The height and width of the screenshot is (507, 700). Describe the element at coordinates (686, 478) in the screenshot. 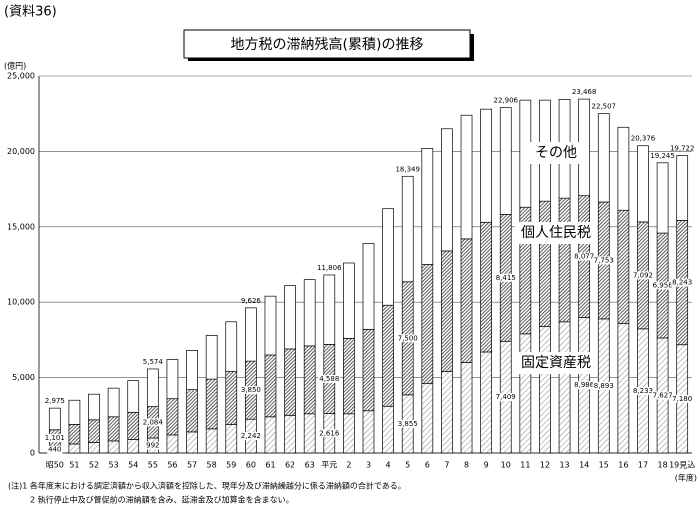

I see `x-axis-label: (年度)` at that location.